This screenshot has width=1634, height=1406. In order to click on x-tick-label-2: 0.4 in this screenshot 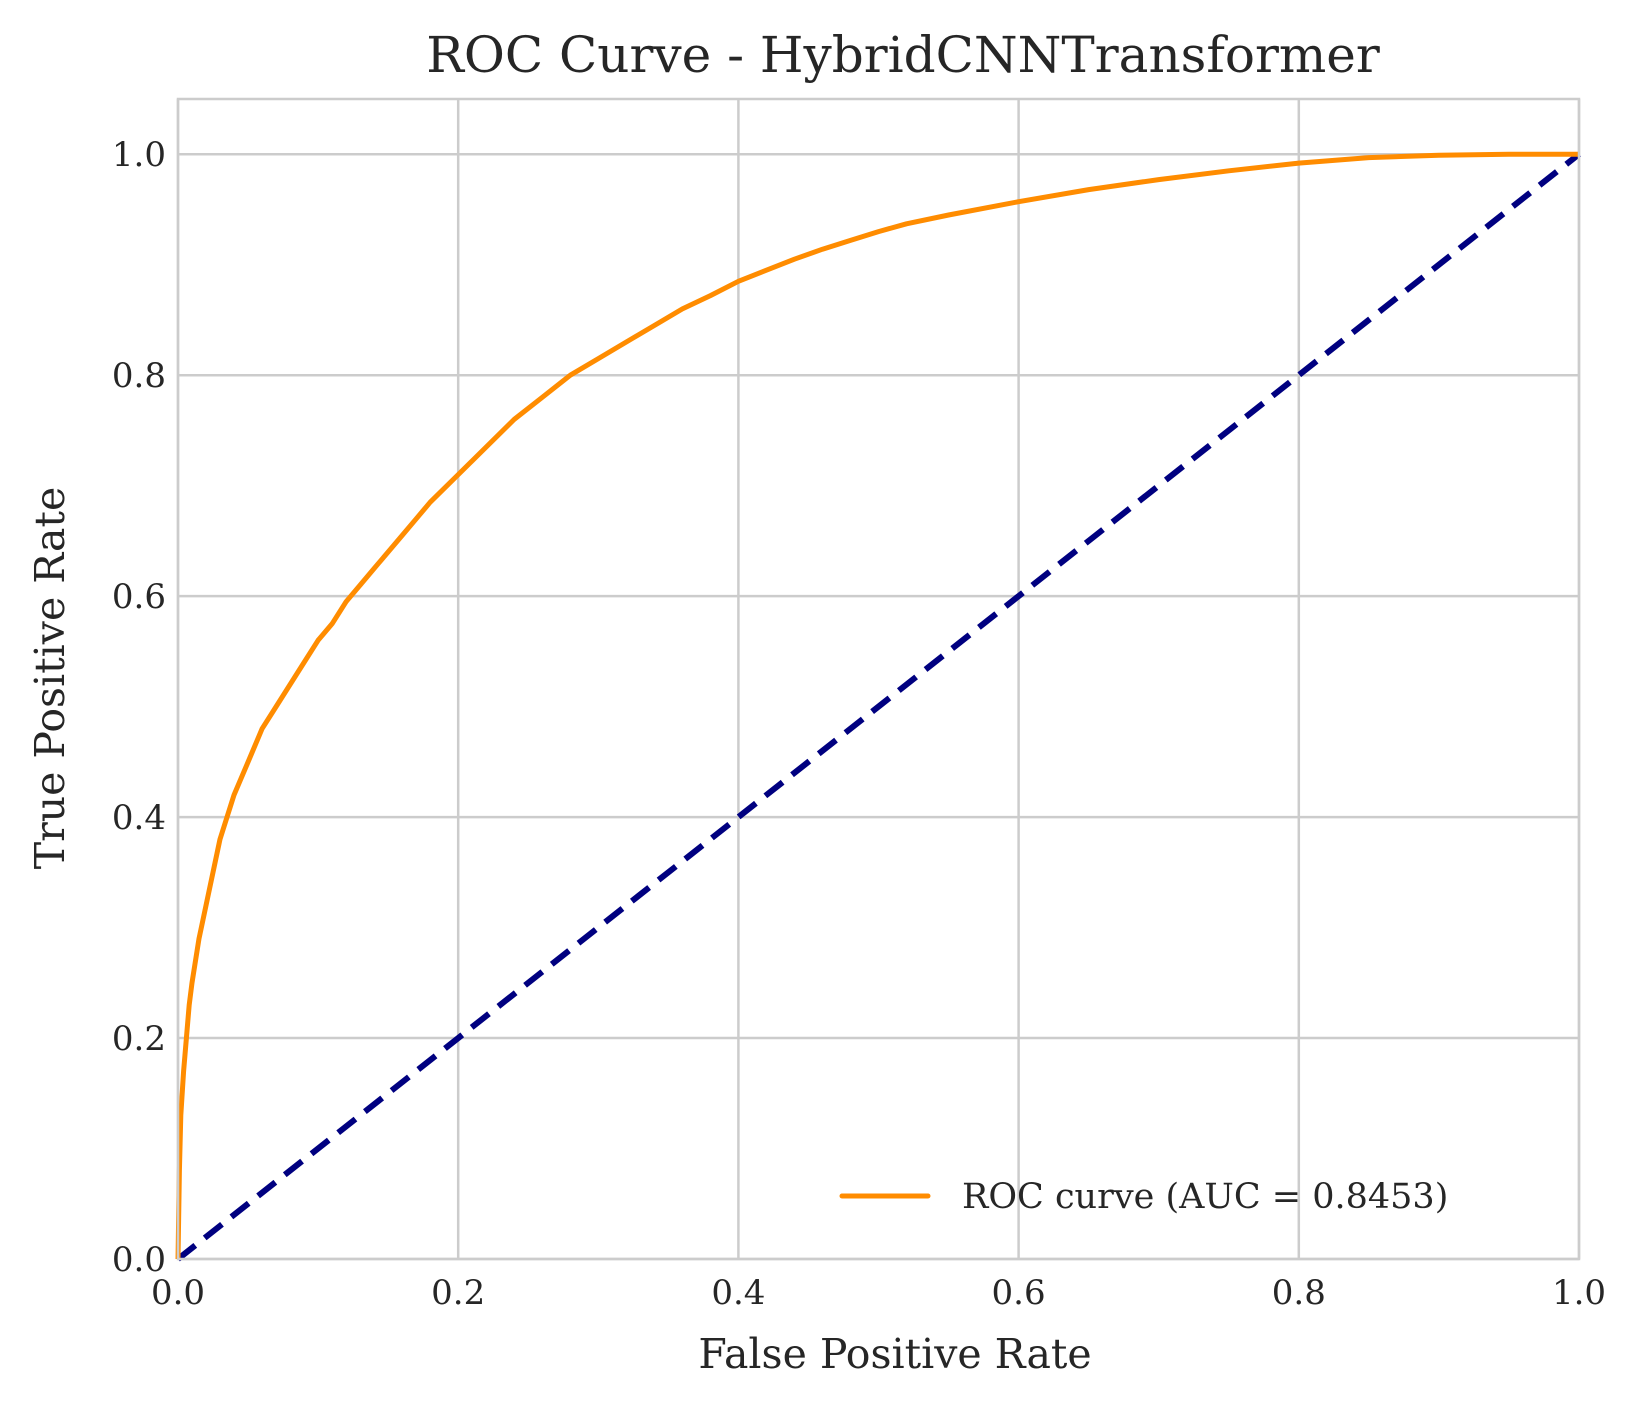, I will do `click(738, 1293)`.